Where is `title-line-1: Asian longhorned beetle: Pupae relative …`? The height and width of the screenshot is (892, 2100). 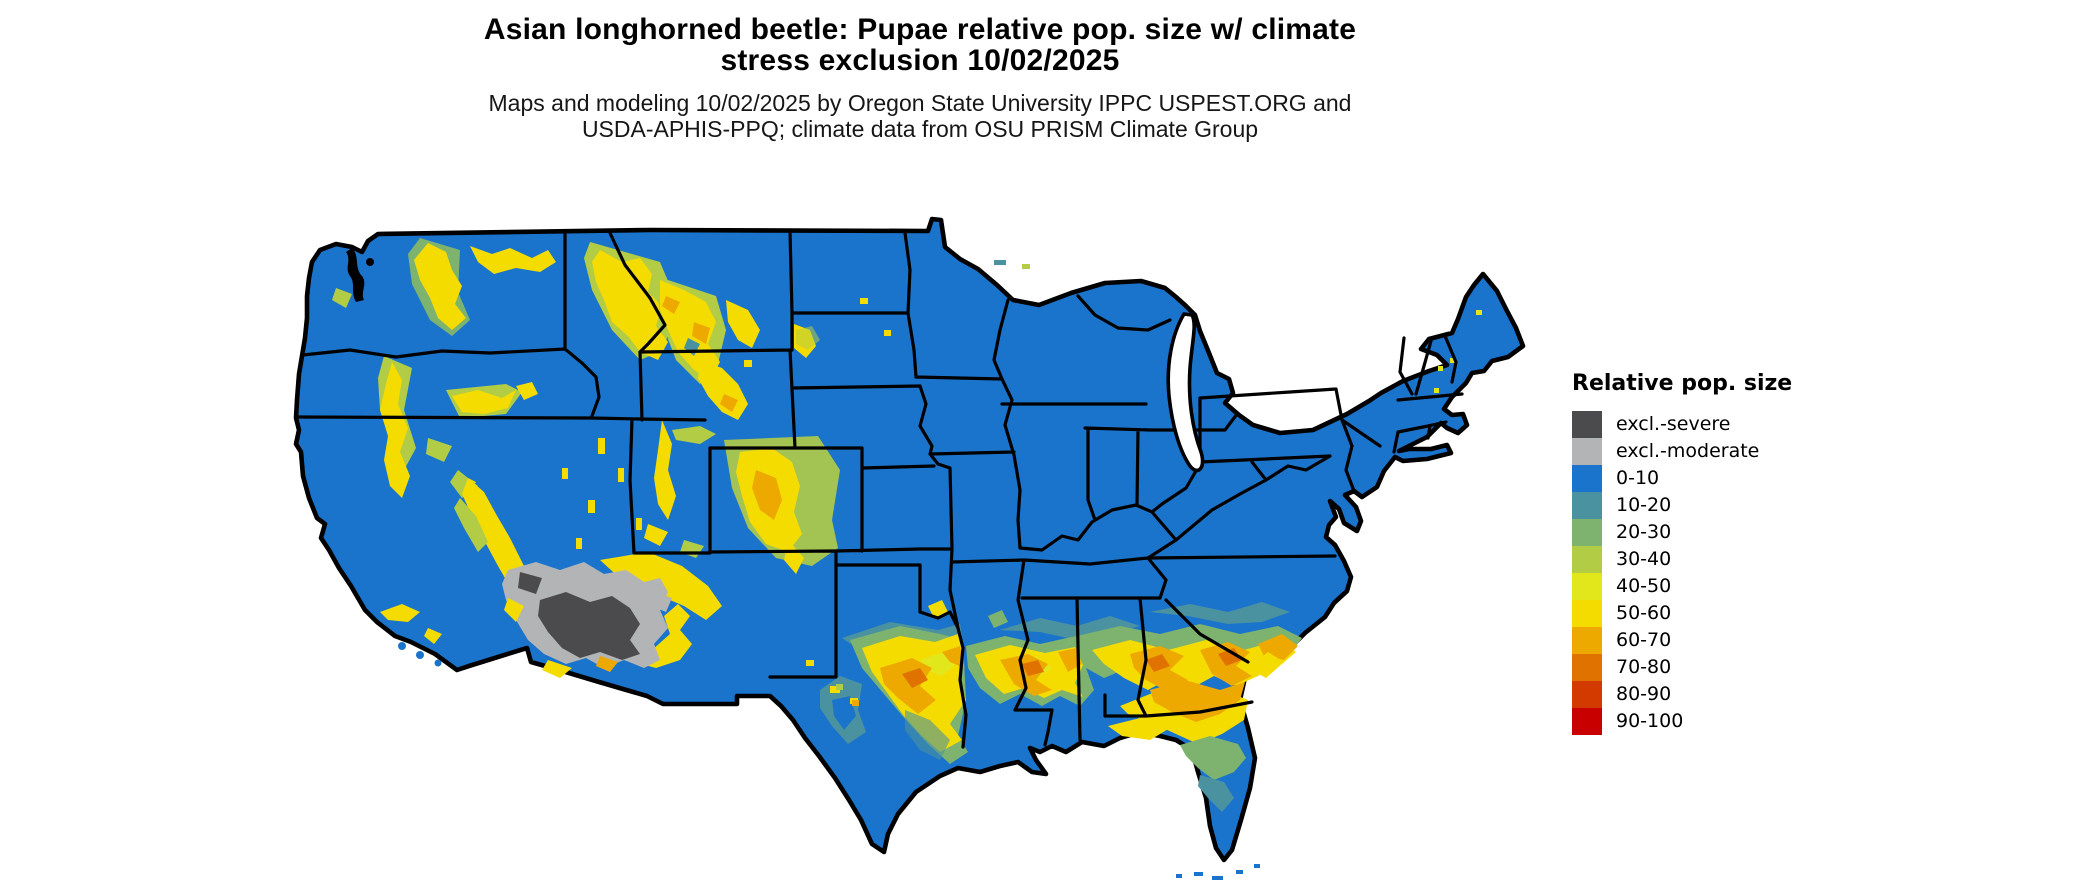 title-line-1: Asian longhorned beetle: Pupae relative … is located at coordinates (920, 29).